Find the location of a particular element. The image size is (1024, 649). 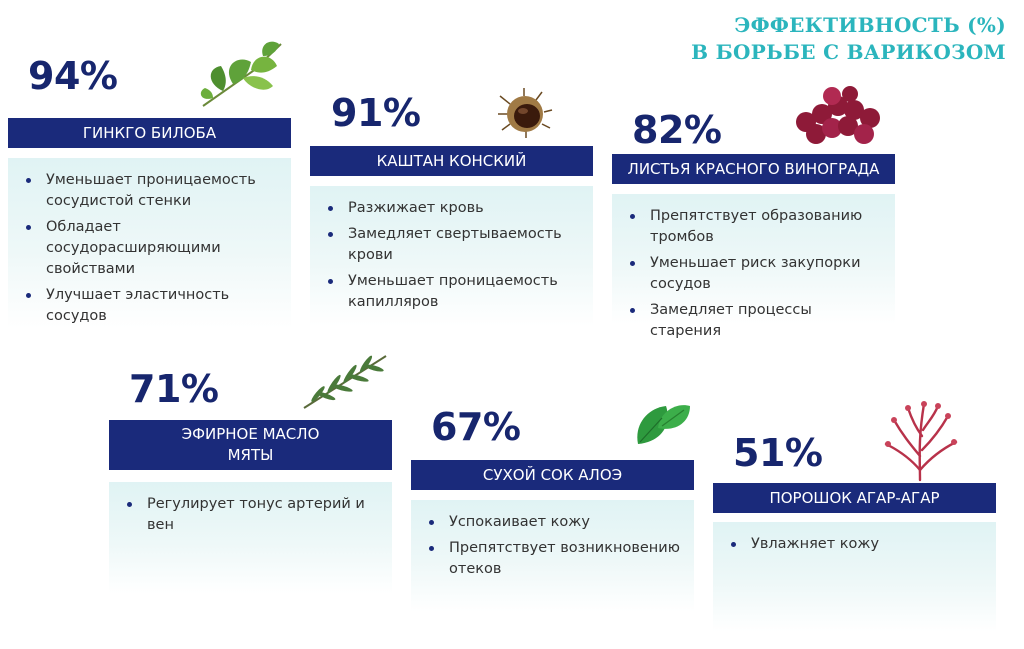

list-item: Обладает сосудорасширяющими свойствами is located at coordinates (153, 248).